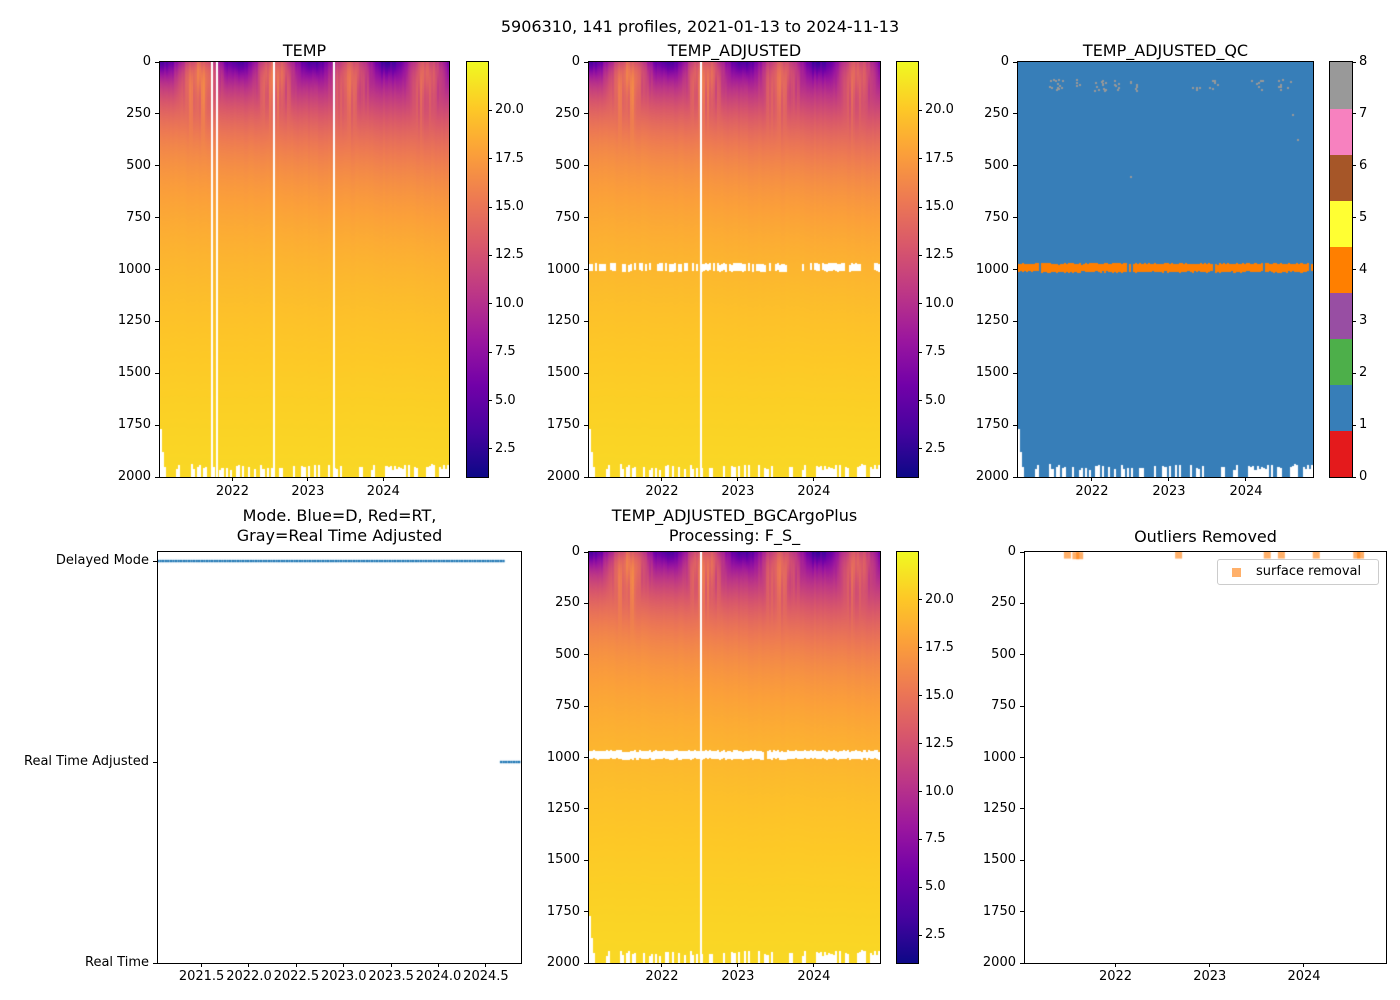 The image size is (1400, 1000). I want to click on colorbar-tick-label: 10.0, so click(939, 791).